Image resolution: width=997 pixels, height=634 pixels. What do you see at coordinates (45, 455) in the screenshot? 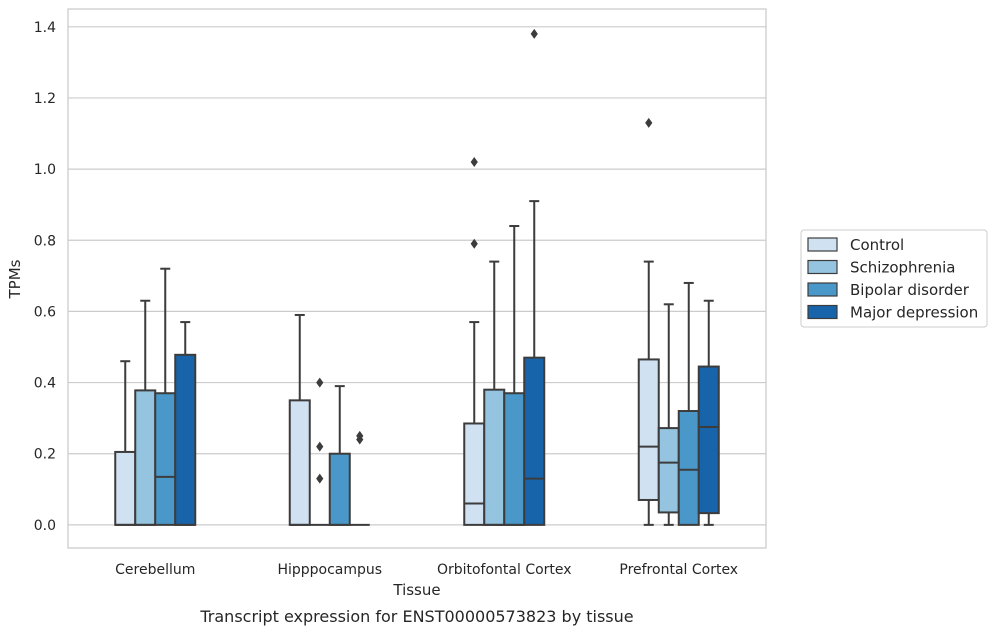
I see `y-tick-label: 0.2` at bounding box center [45, 455].